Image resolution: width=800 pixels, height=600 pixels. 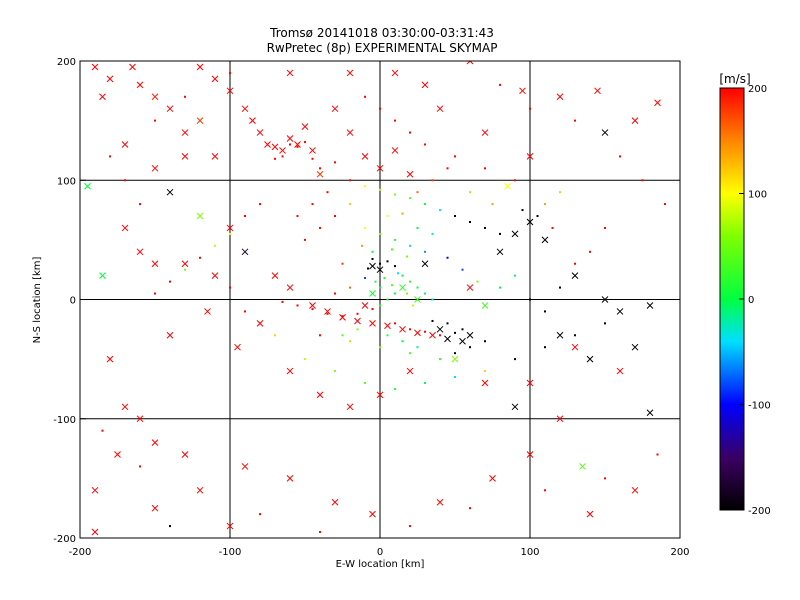 What do you see at coordinates (69, 301) in the screenshot?
I see `y-axis-ticks: -200 -100 0 100 200` at bounding box center [69, 301].